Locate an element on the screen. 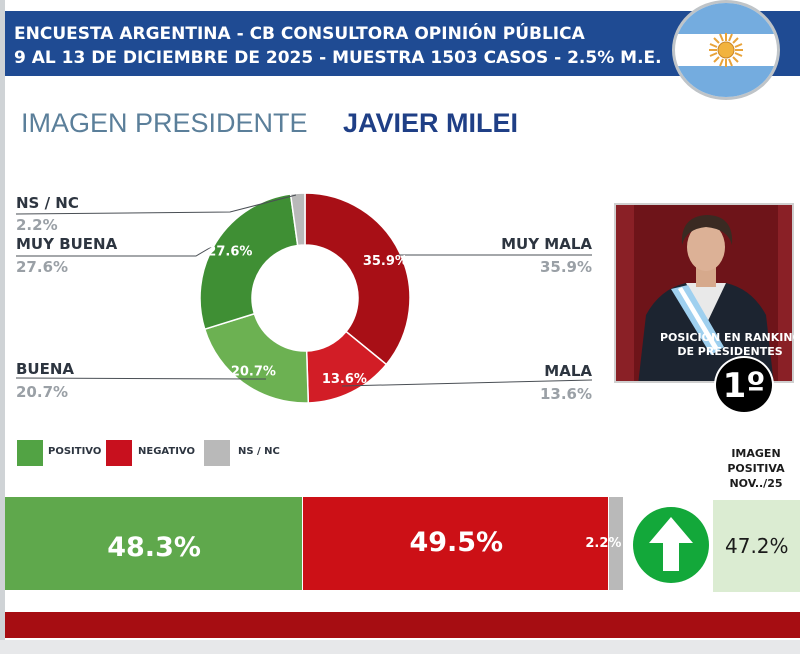 The height and width of the screenshot is (654, 800). previous-title-line-1: IMAGEN is located at coordinates (756, 453).